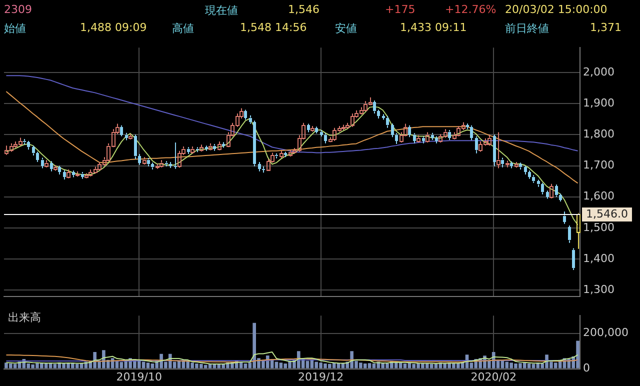  What do you see at coordinates (183, 28) in the screenshot?
I see `text: 高値` at bounding box center [183, 28].